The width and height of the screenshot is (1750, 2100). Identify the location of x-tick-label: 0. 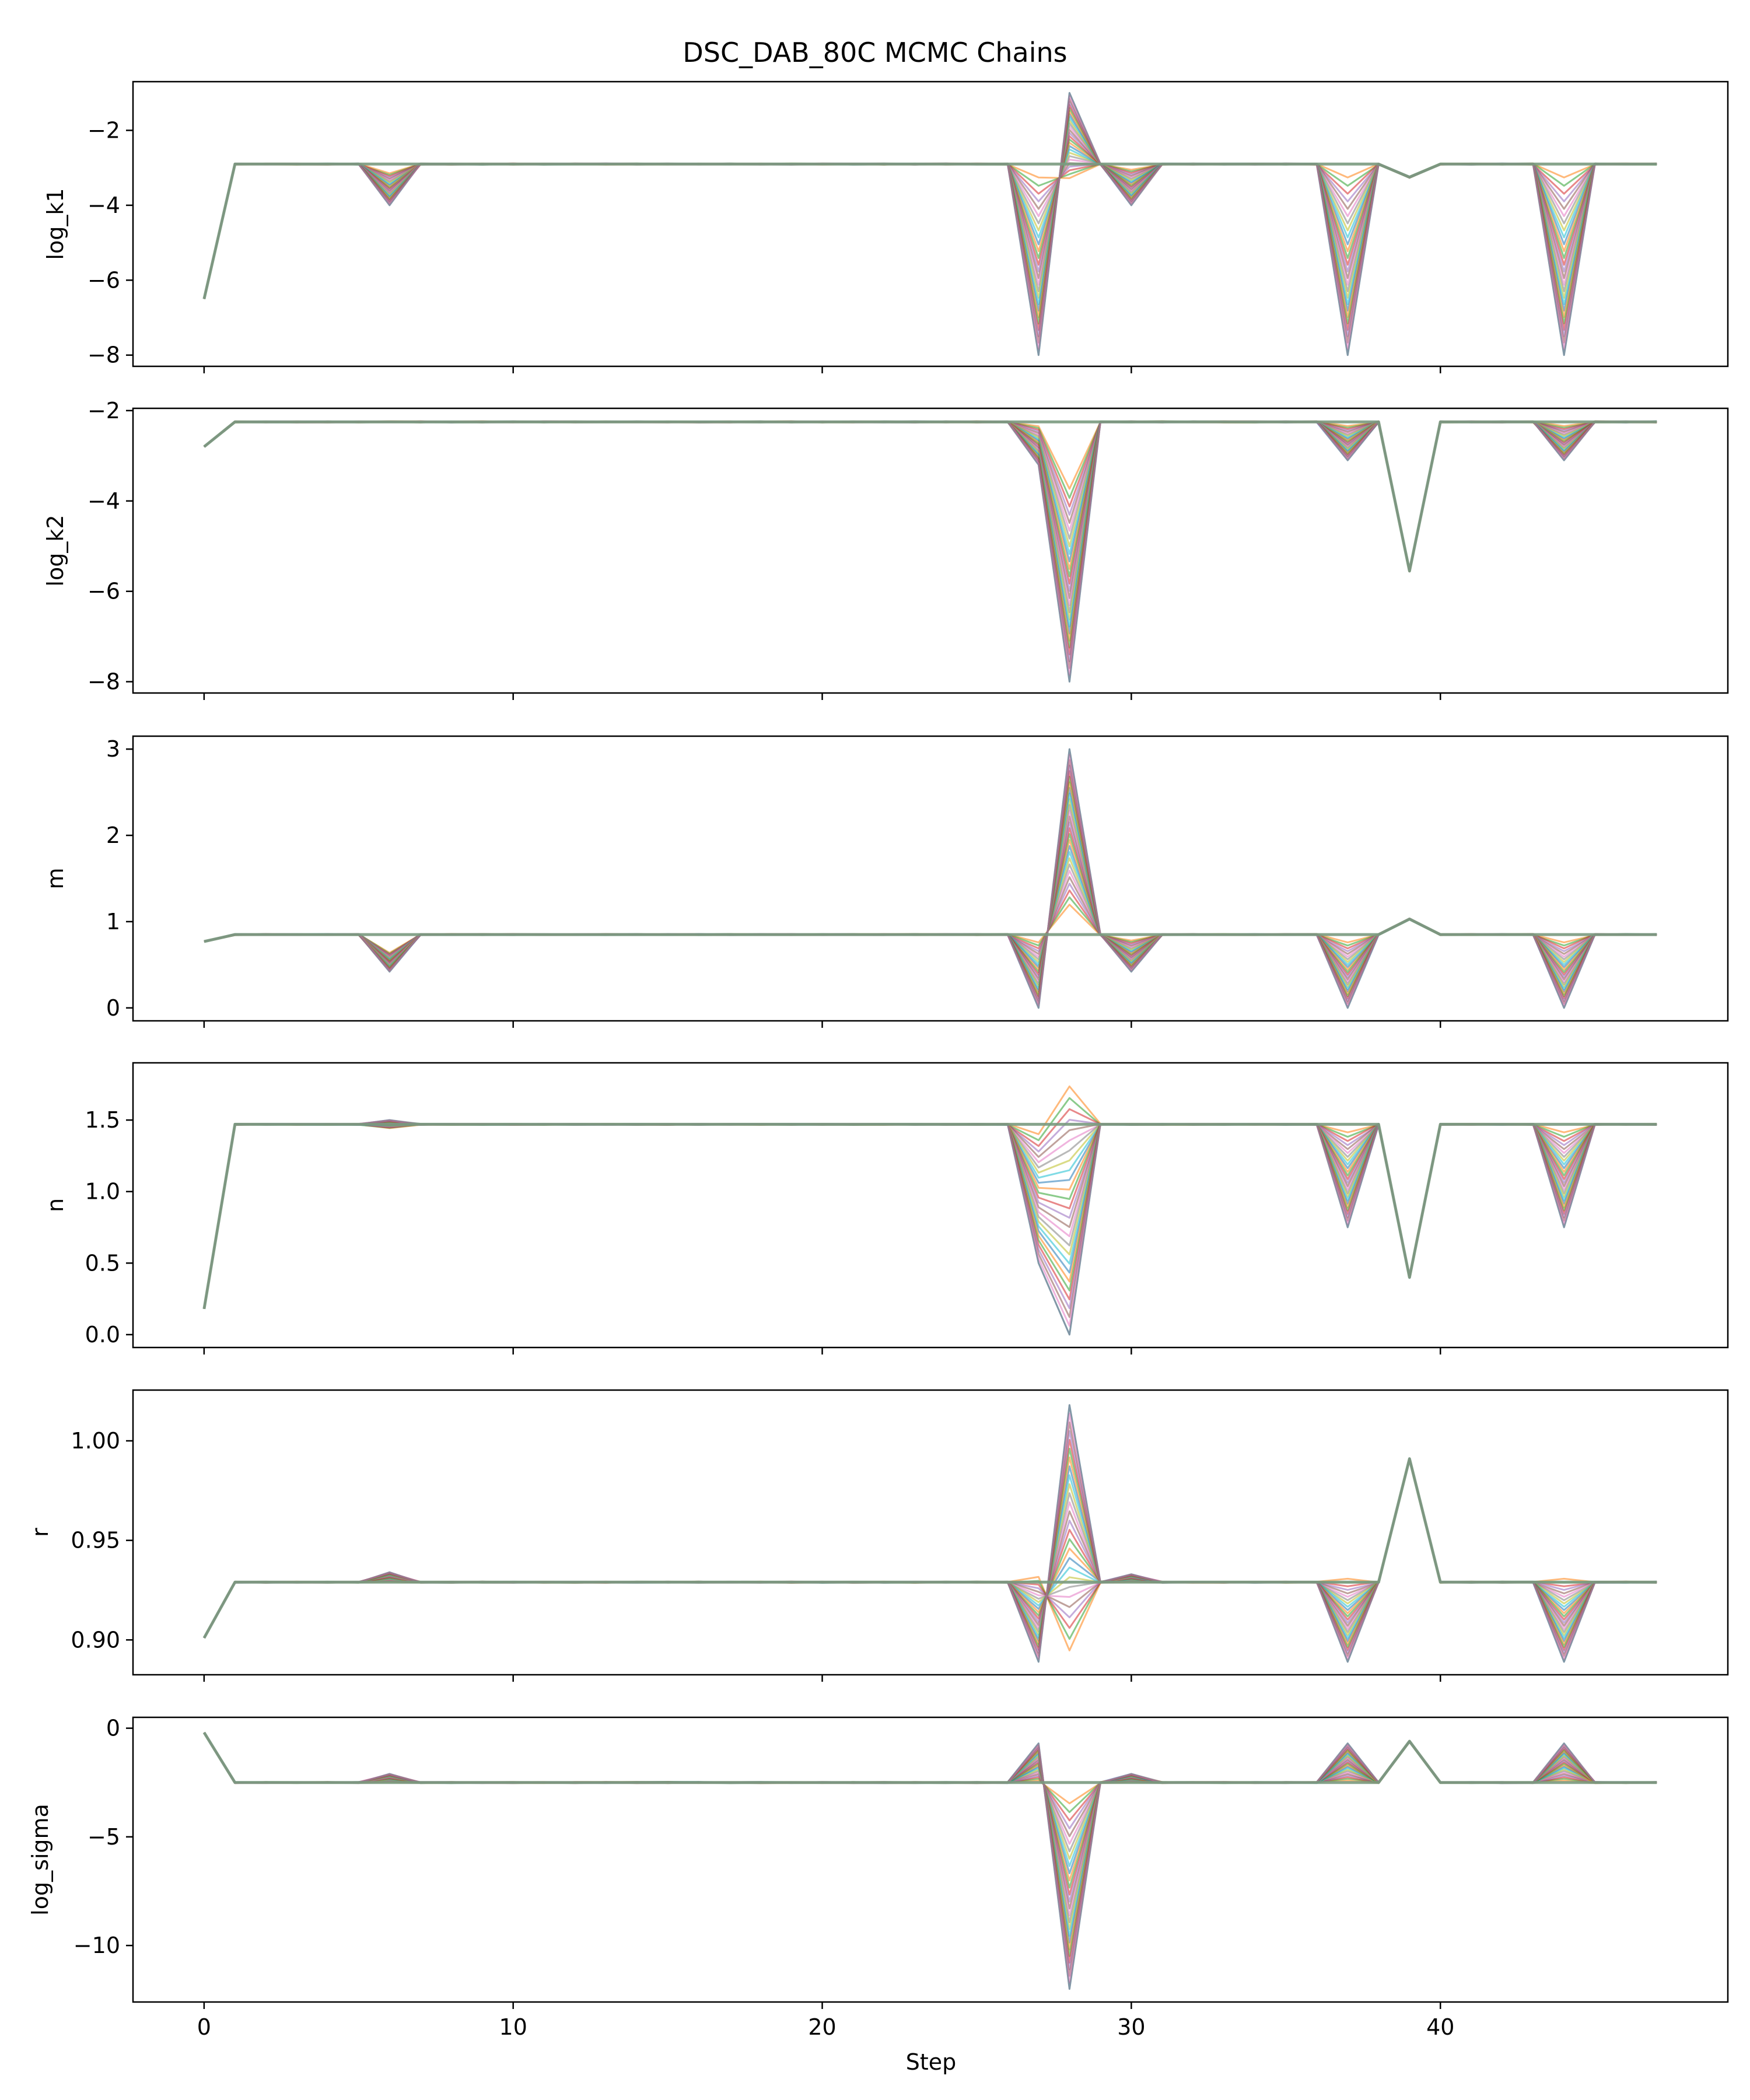
(204, 2027).